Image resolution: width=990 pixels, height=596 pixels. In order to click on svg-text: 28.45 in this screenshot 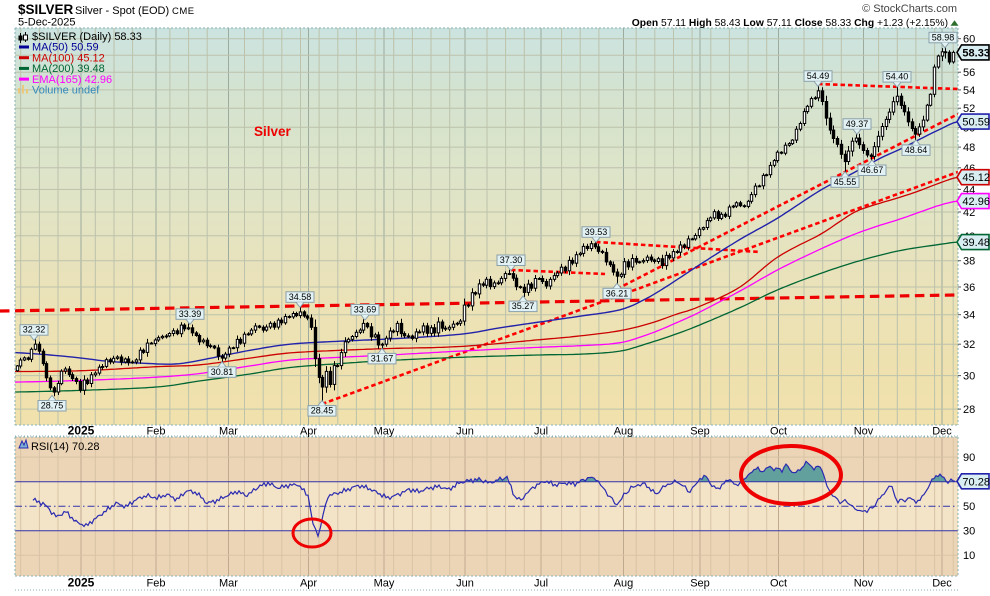, I will do `click(322, 411)`.